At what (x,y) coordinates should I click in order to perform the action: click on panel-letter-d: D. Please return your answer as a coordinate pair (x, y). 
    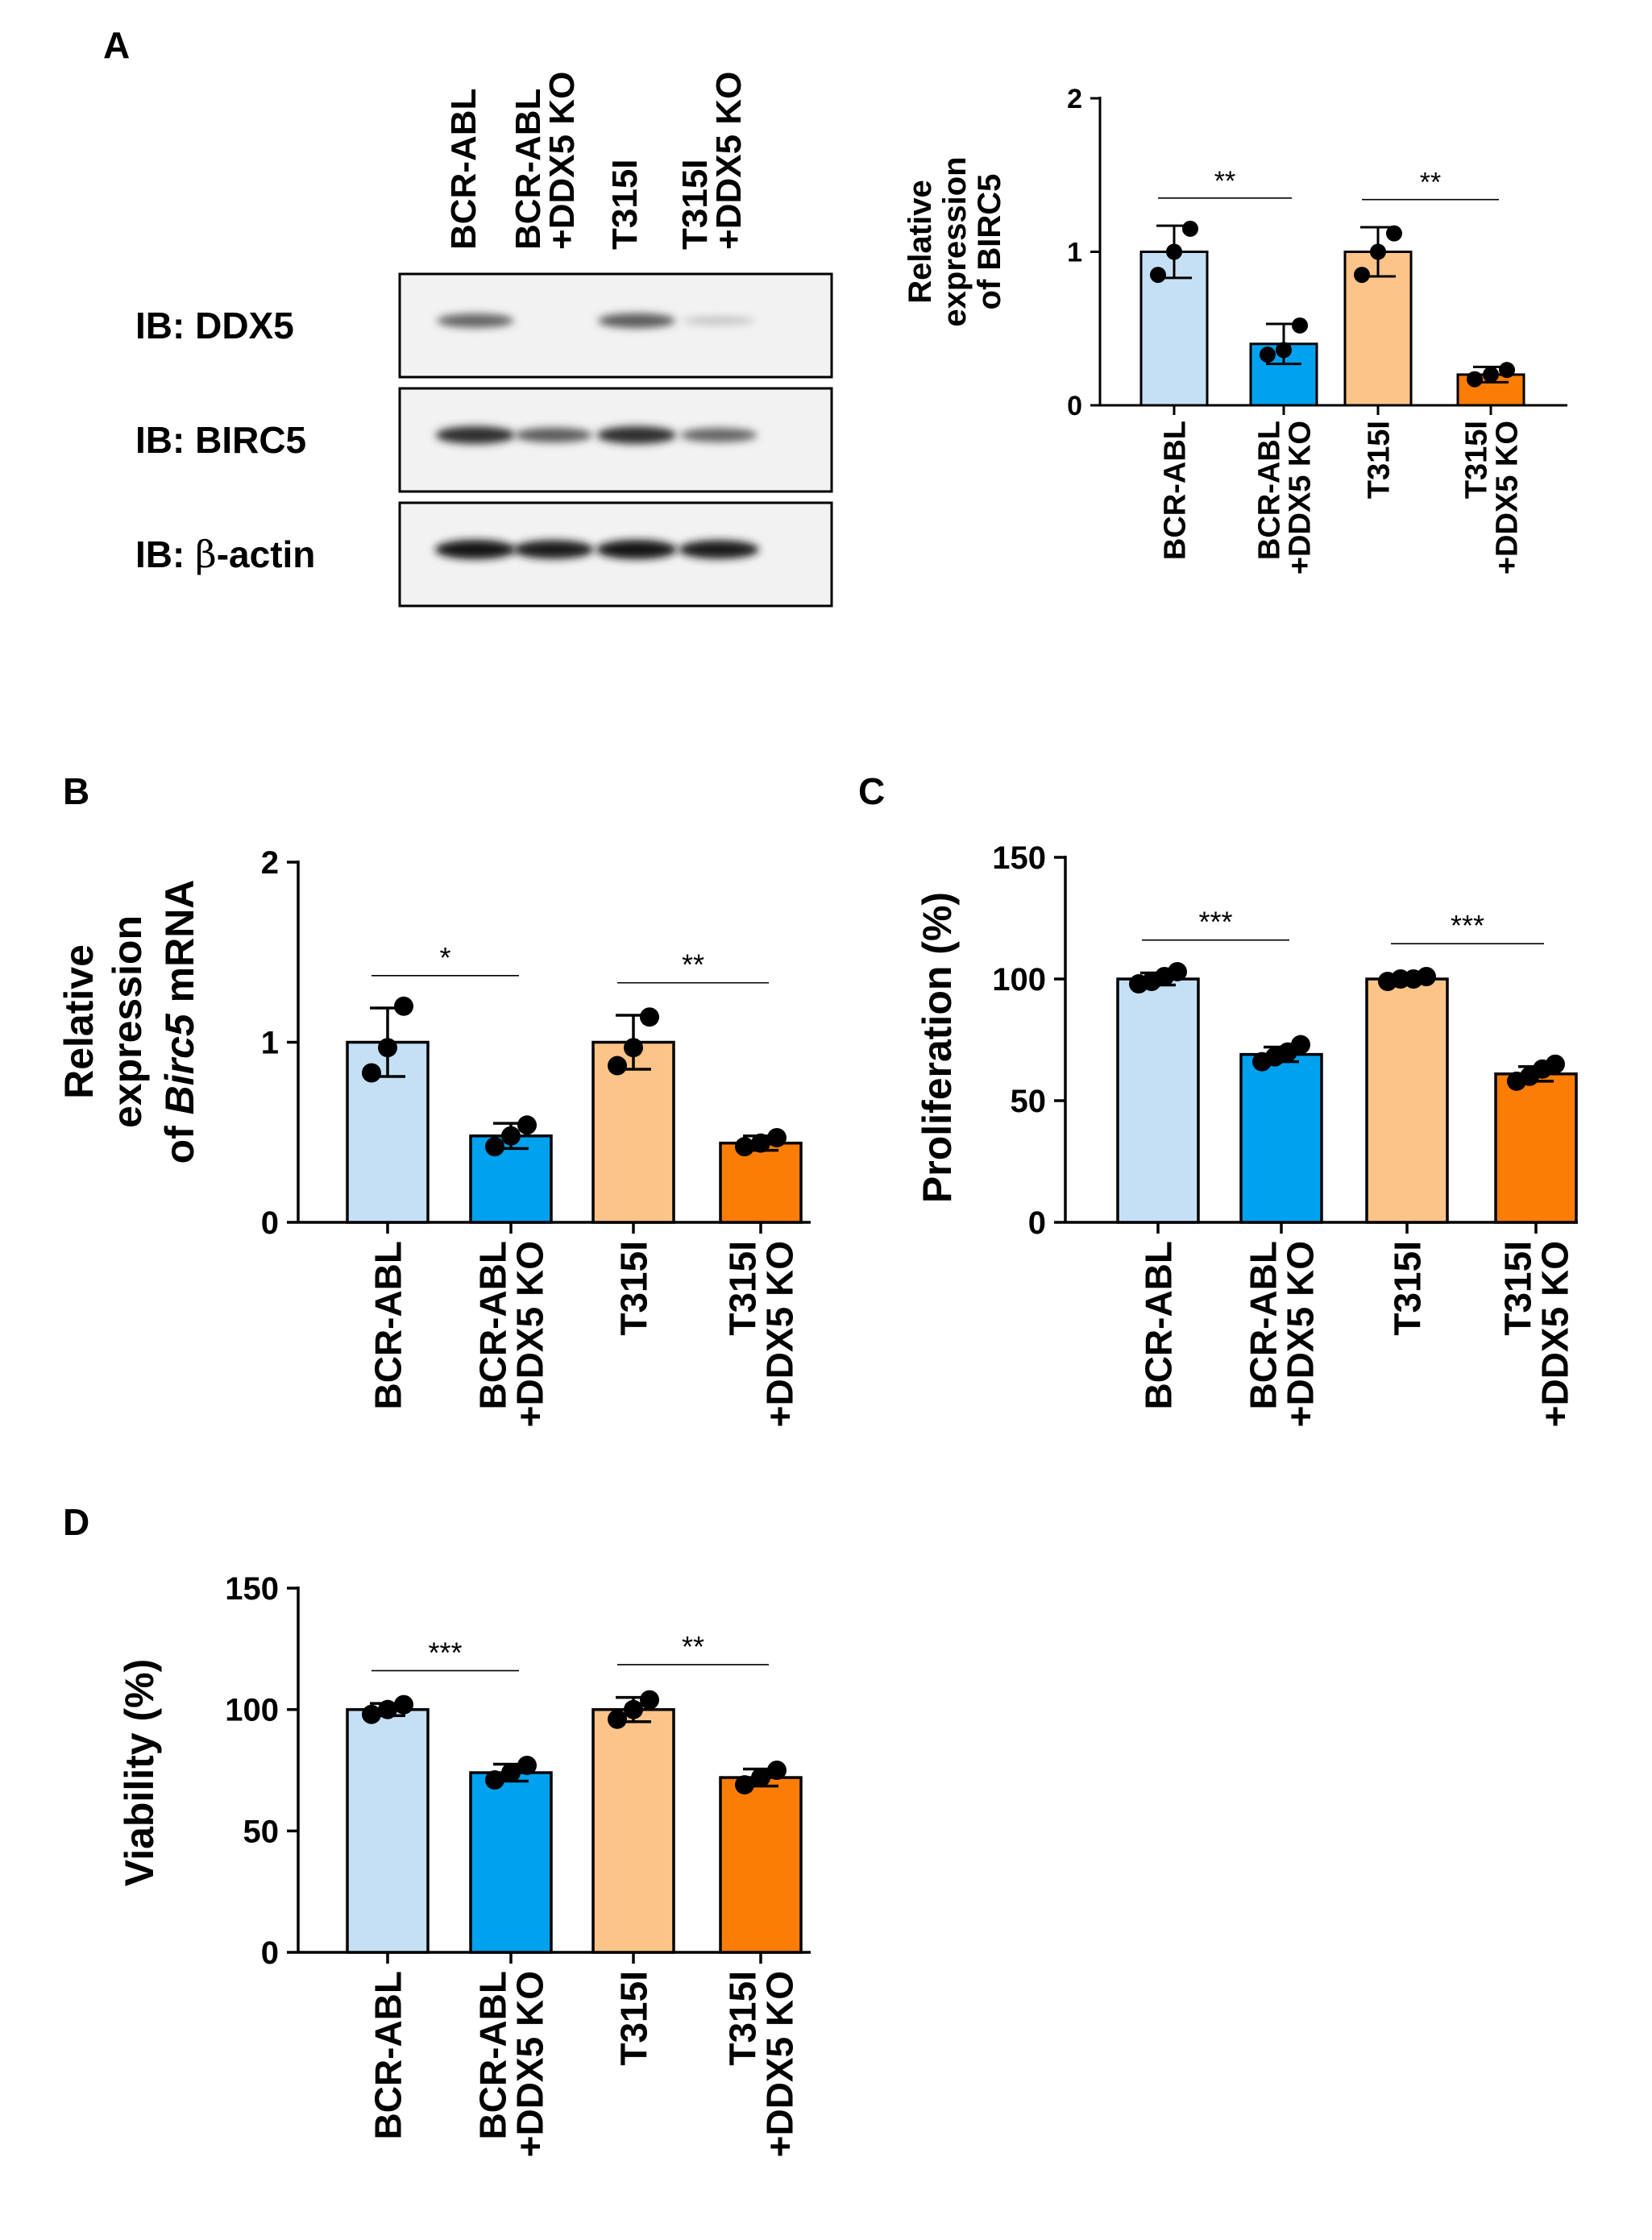
    Looking at the image, I should click on (76, 1522).